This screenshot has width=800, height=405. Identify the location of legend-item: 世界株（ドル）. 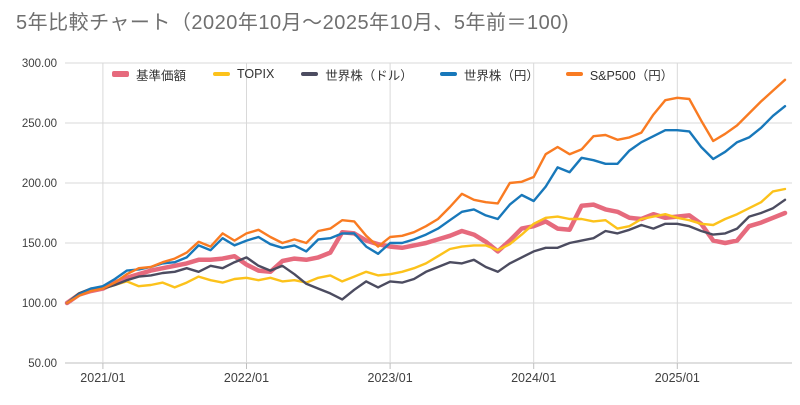
(357, 74).